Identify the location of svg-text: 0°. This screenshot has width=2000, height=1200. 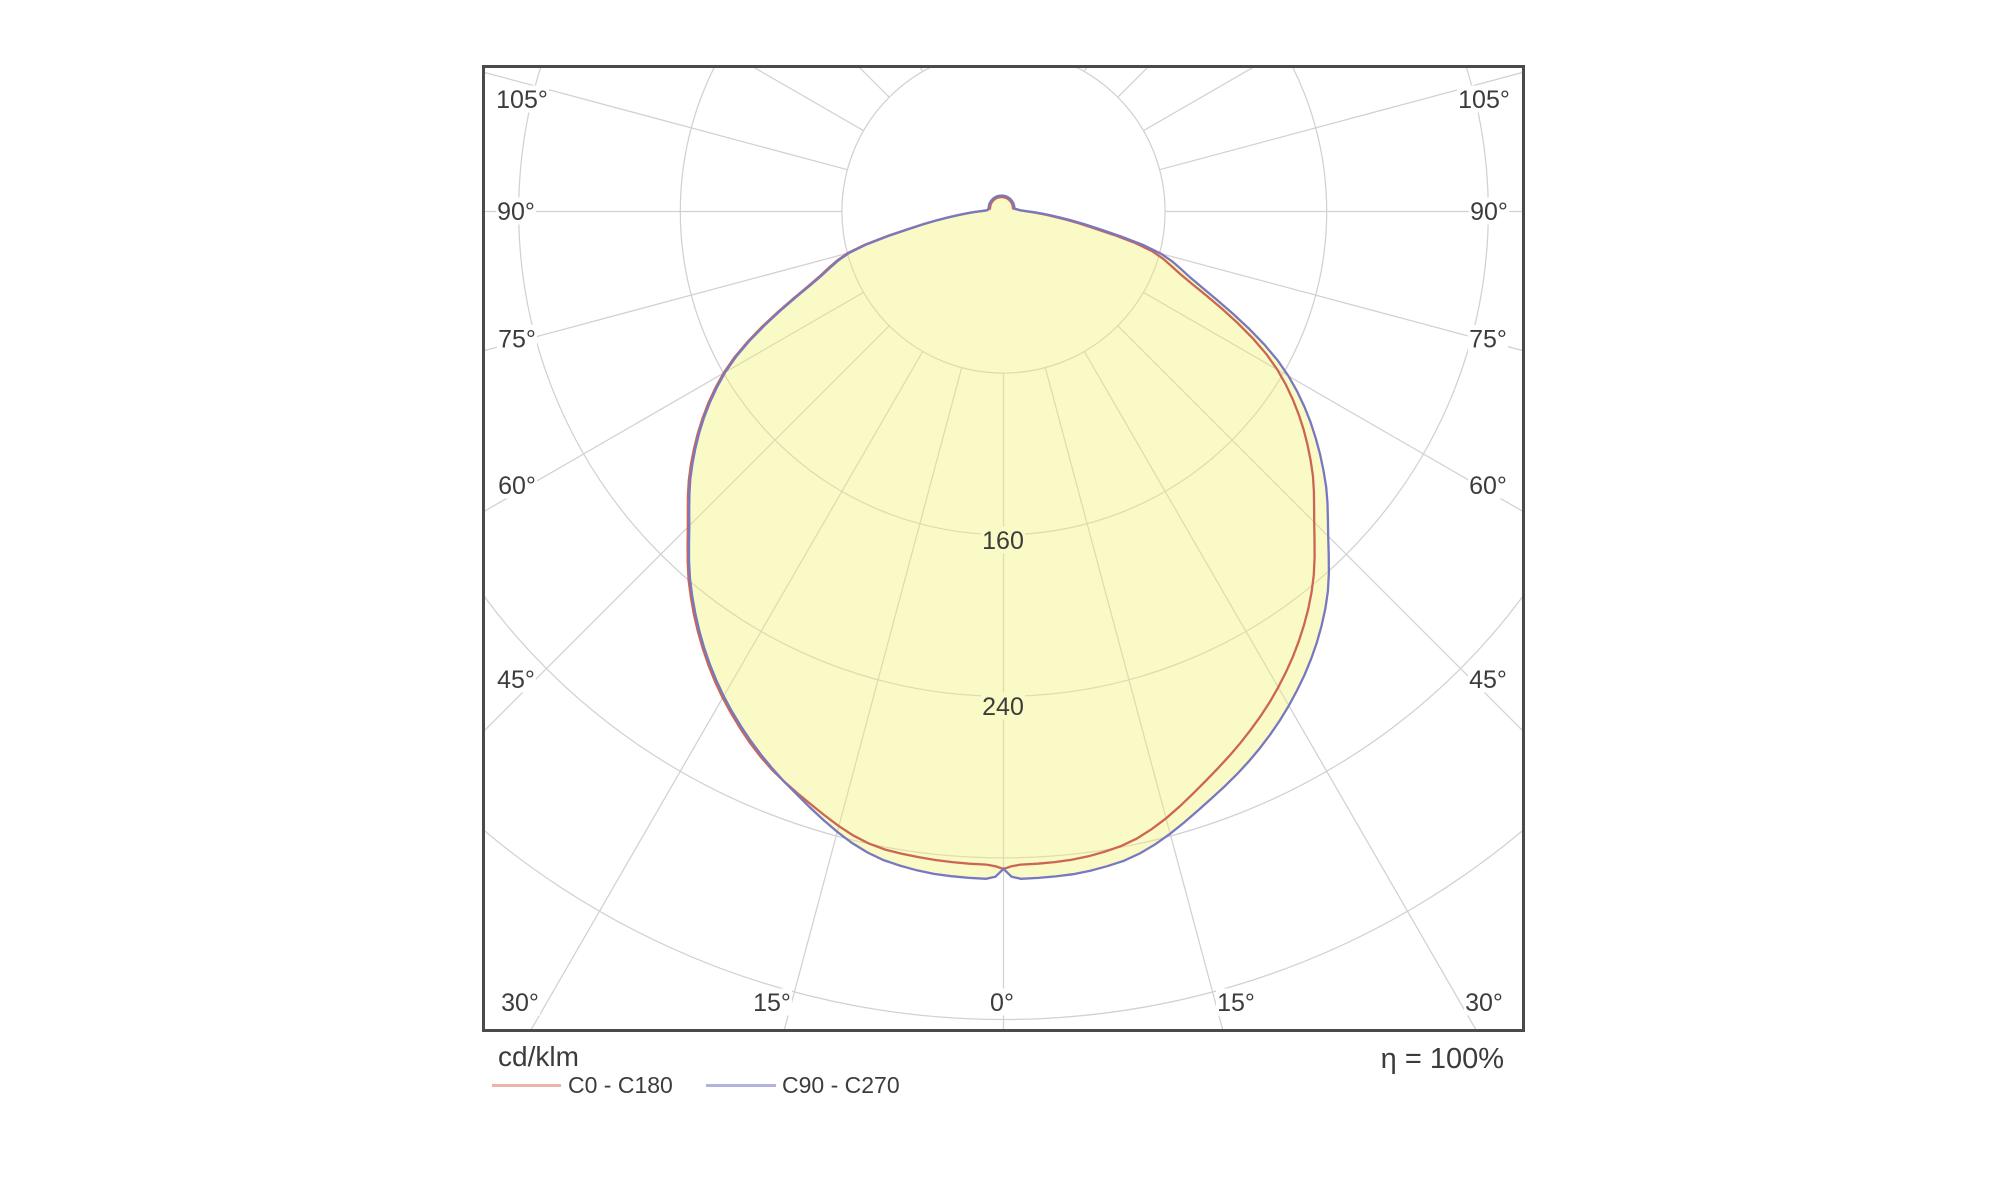
(1002, 1003).